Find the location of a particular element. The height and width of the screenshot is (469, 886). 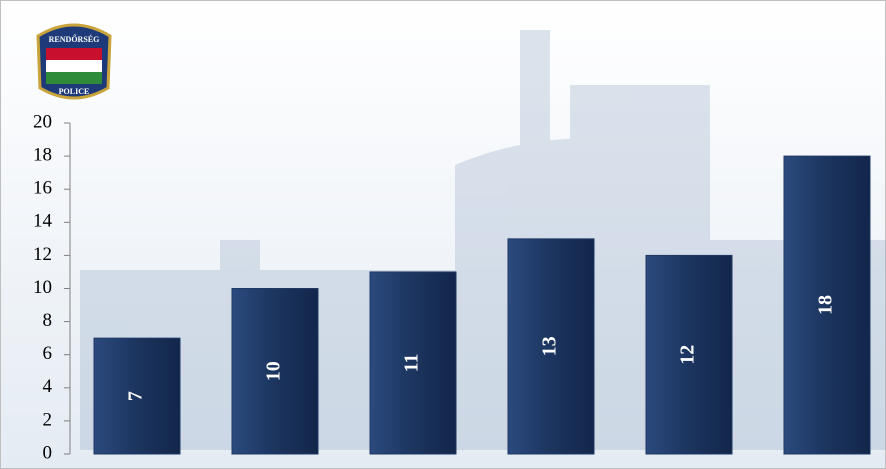

y-tick-label: 4 is located at coordinates (48, 386).